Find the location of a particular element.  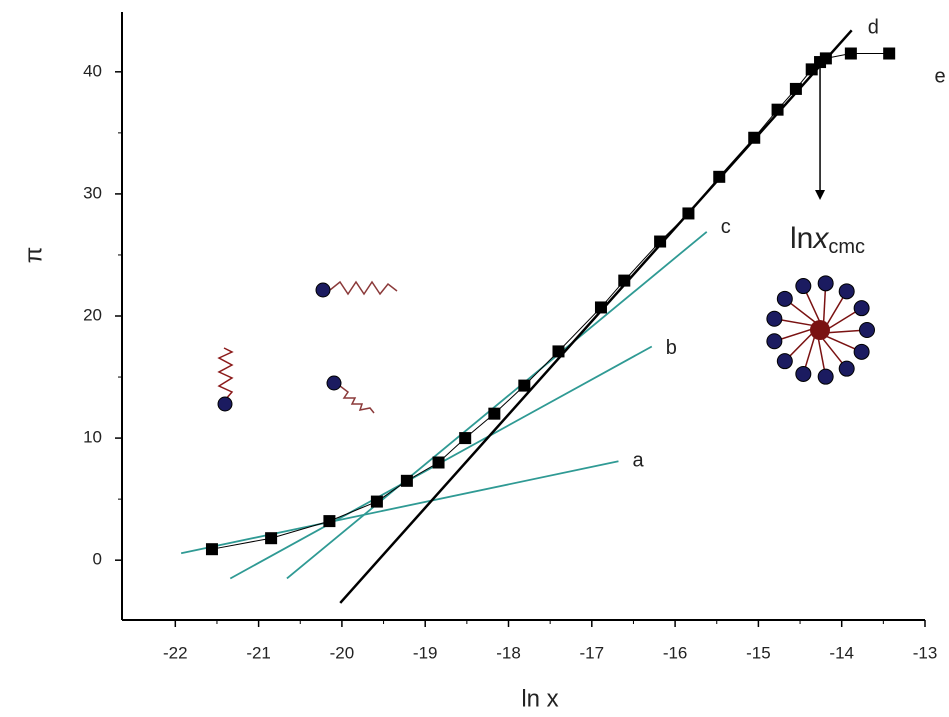

surfactant-cartoons is located at coordinates (546, 344).